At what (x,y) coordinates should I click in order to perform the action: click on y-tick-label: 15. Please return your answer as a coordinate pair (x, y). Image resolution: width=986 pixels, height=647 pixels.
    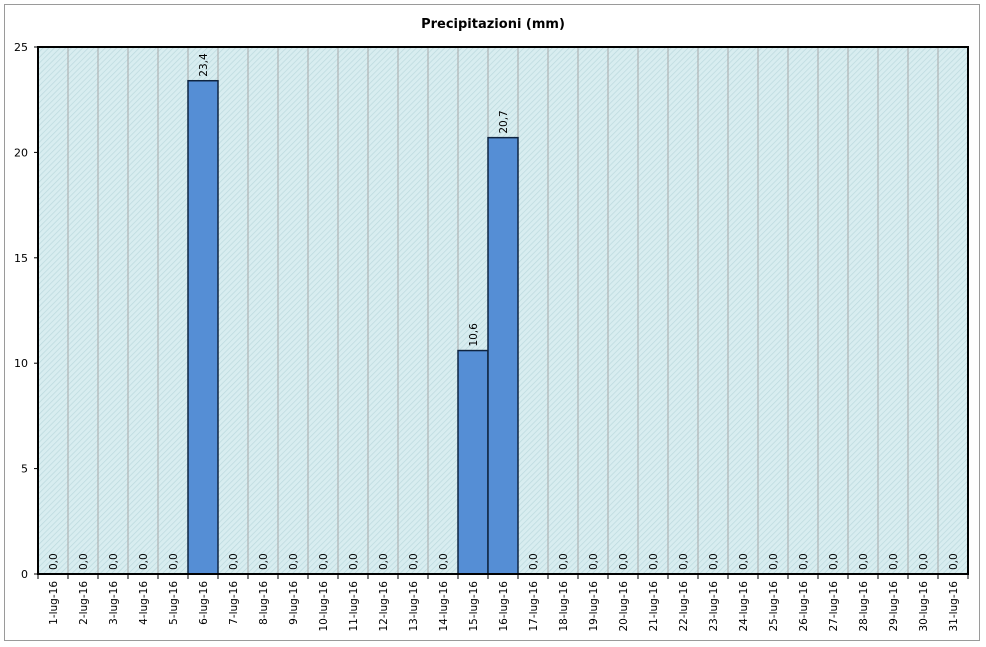
    Looking at the image, I should click on (21, 258).